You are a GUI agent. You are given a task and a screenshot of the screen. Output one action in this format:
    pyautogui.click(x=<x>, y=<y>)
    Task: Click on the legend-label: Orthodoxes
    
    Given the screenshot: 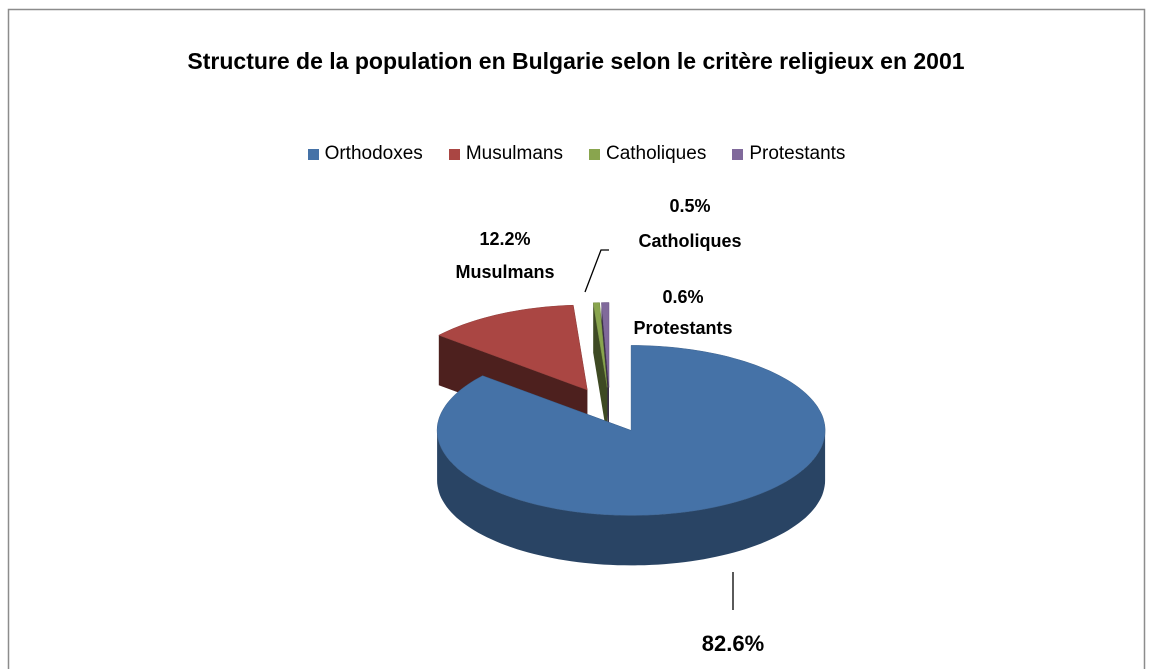 What is the action you would take?
    pyautogui.click(x=373, y=153)
    